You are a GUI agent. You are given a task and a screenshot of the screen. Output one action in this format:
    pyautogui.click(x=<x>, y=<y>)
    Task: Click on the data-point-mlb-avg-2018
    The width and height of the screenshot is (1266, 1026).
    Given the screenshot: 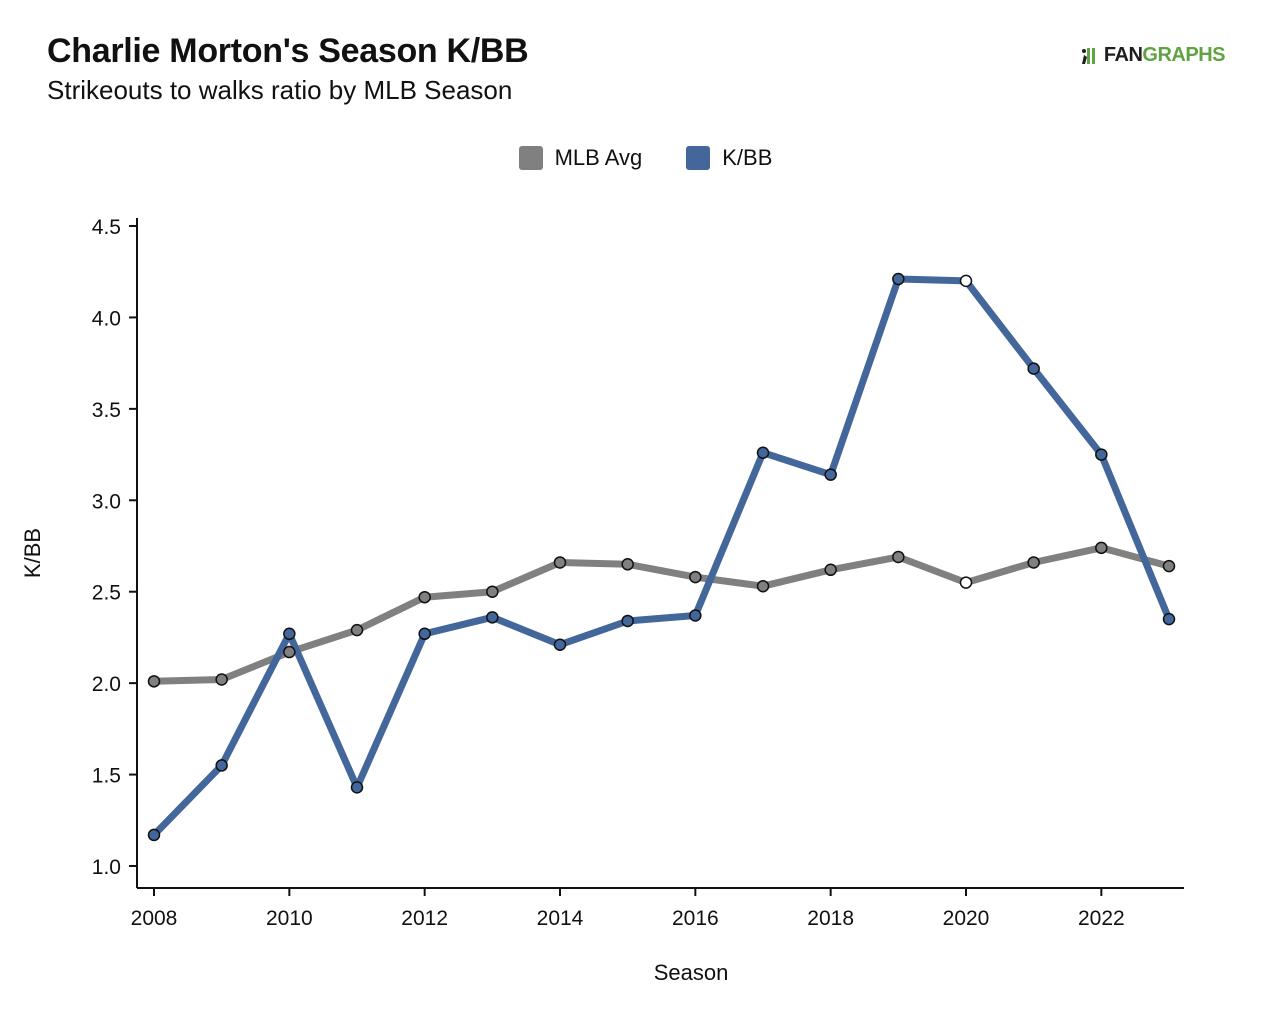 What is the action you would take?
    pyautogui.click(x=830, y=570)
    